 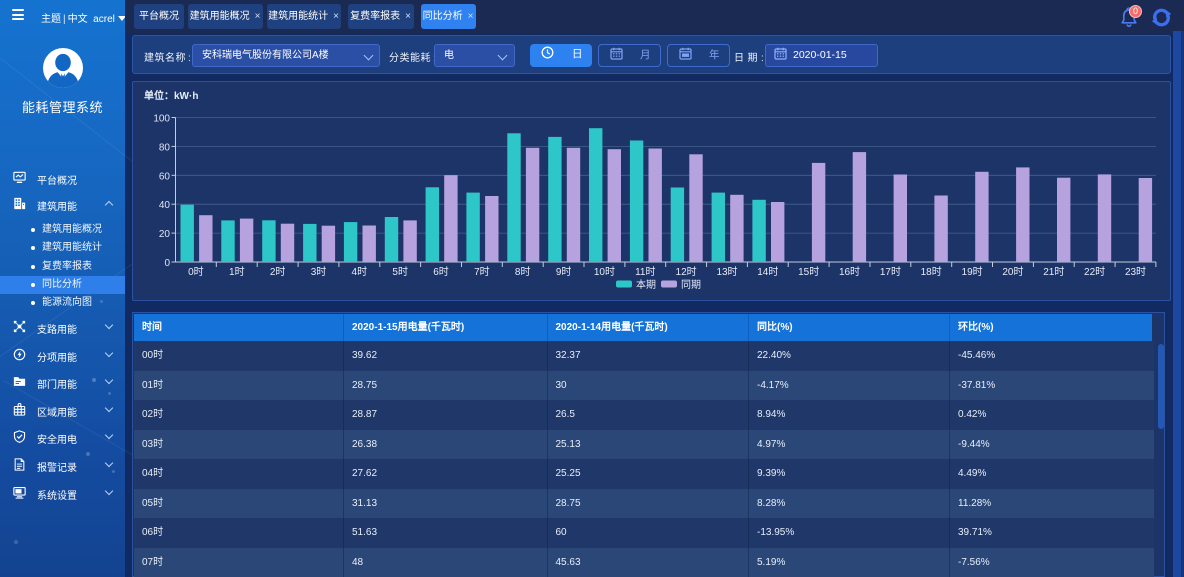 What do you see at coordinates (691, 285) in the screenshot?
I see `svg-text: 同期` at bounding box center [691, 285].